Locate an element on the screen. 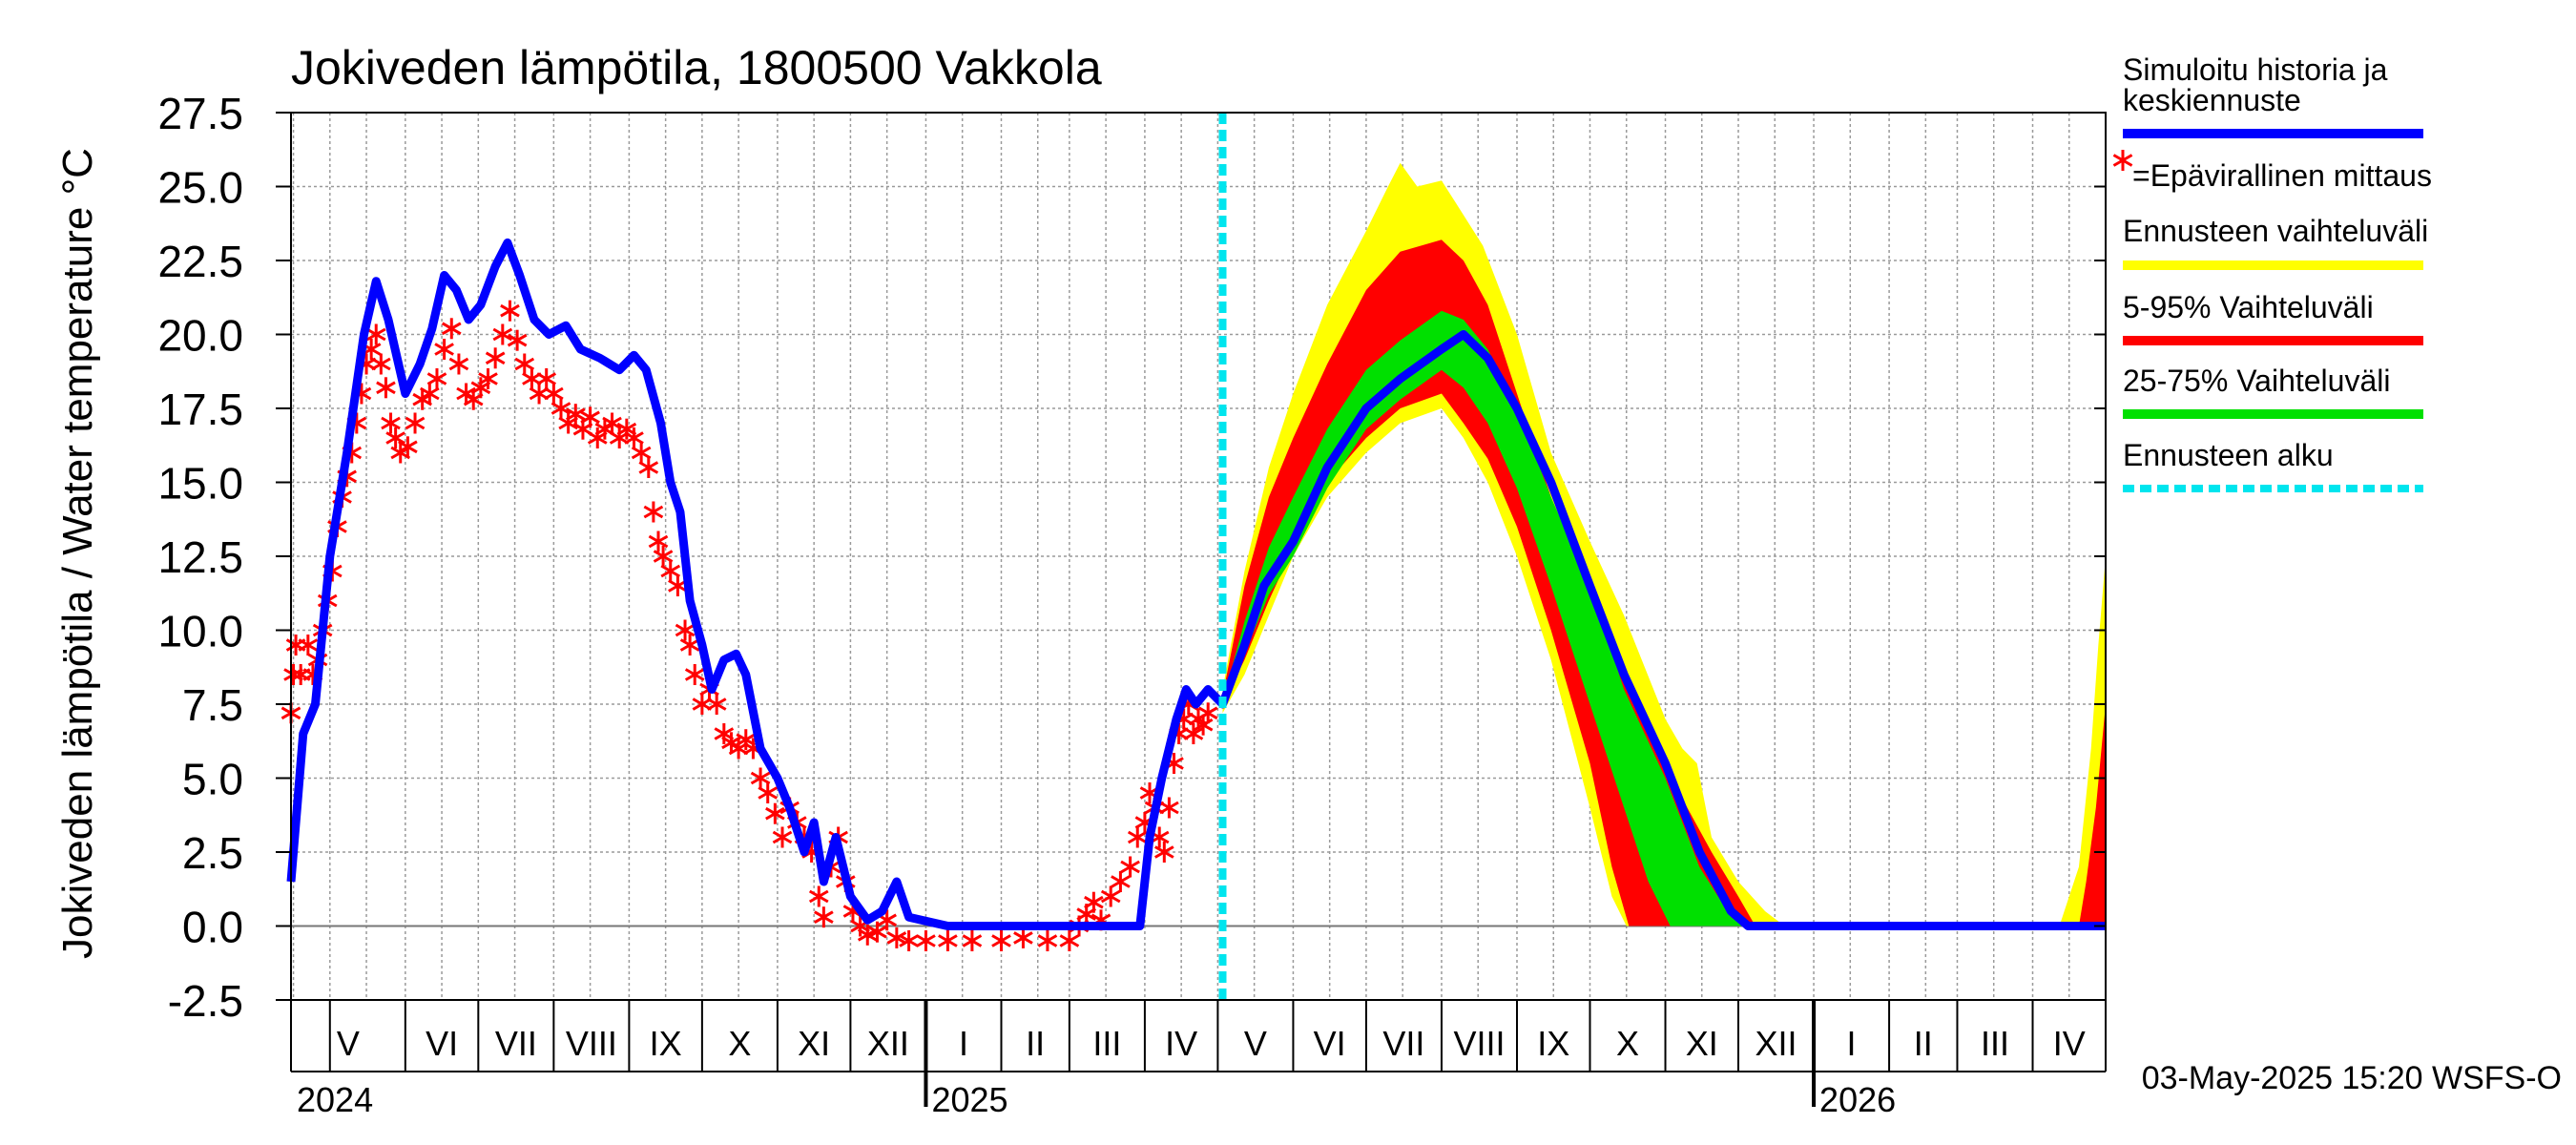  x-month-label: IX is located at coordinates (1553, 1043).